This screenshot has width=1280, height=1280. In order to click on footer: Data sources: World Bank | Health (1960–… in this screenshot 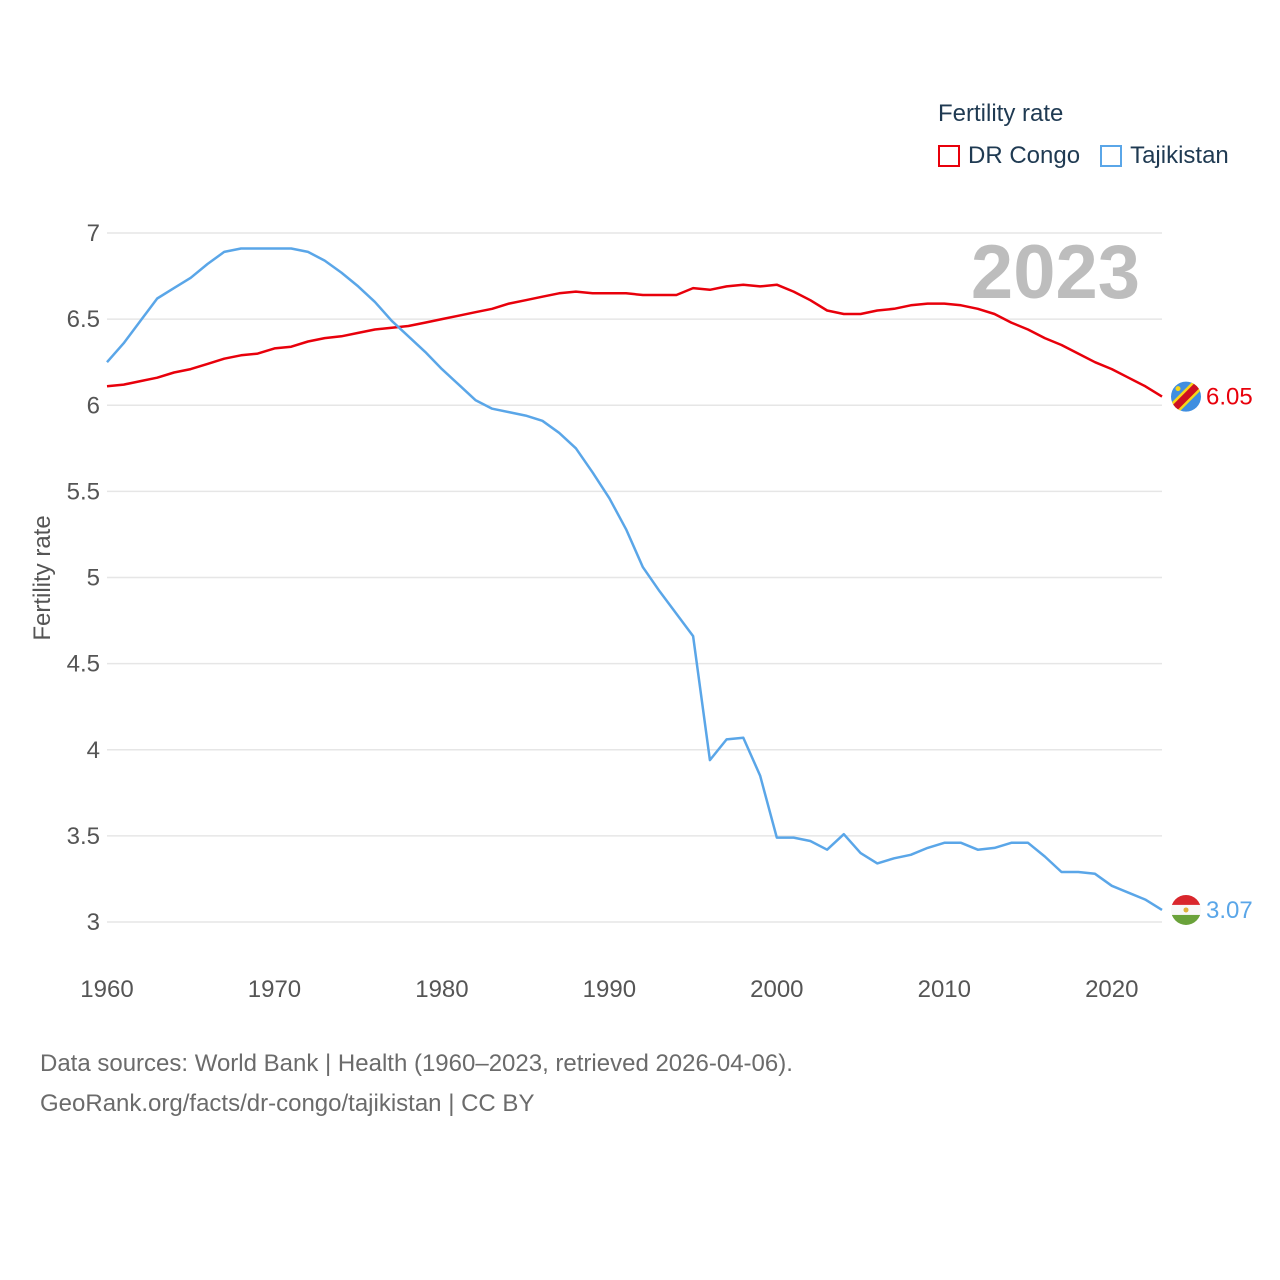, I will do `click(416, 1084)`.